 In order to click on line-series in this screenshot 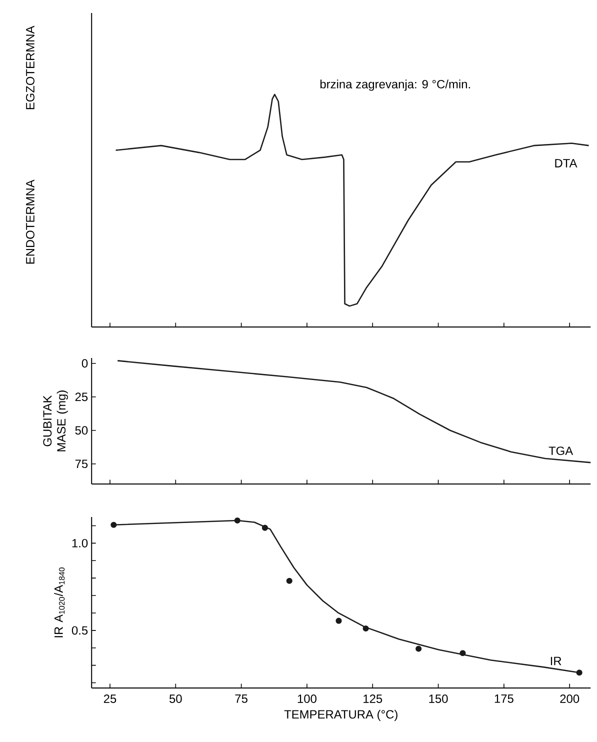, I will do `click(354, 412)`.